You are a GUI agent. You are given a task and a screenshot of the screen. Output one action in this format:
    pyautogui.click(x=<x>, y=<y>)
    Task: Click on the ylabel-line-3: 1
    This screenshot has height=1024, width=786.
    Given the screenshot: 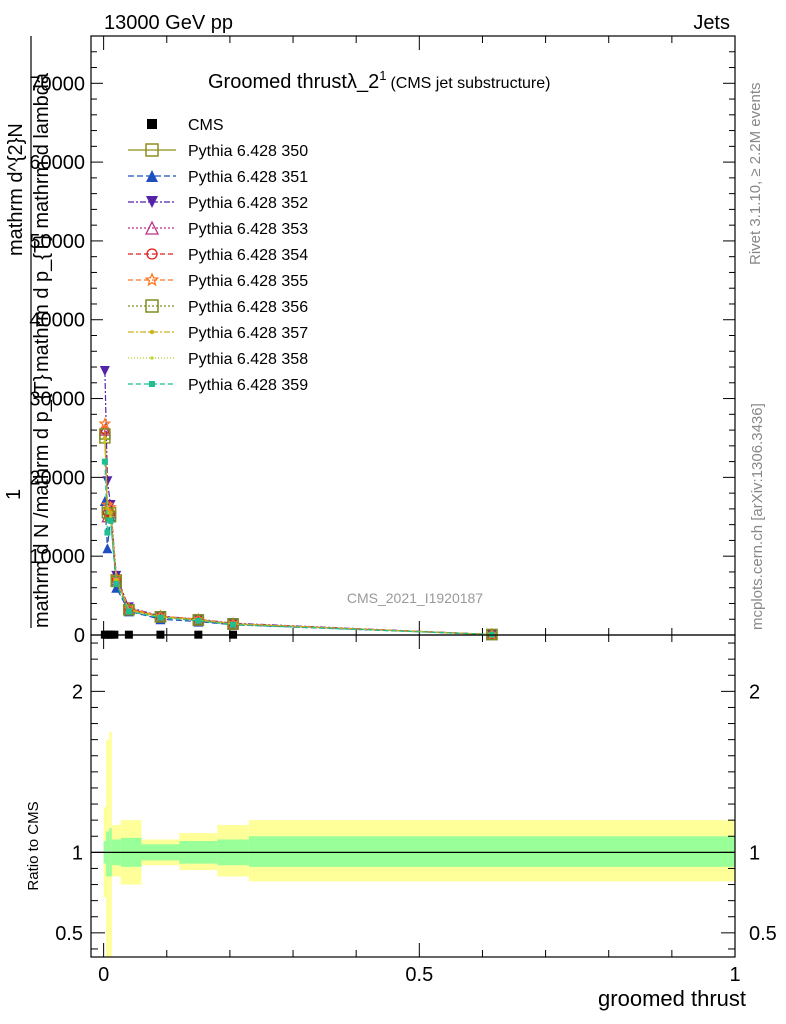 What is the action you would take?
    pyautogui.click(x=14, y=494)
    